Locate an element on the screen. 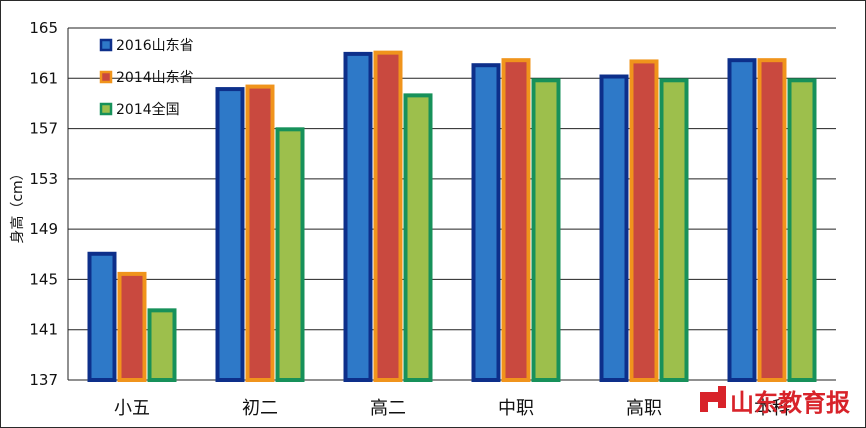  bar-中职-2014山东省 is located at coordinates (516, 220).